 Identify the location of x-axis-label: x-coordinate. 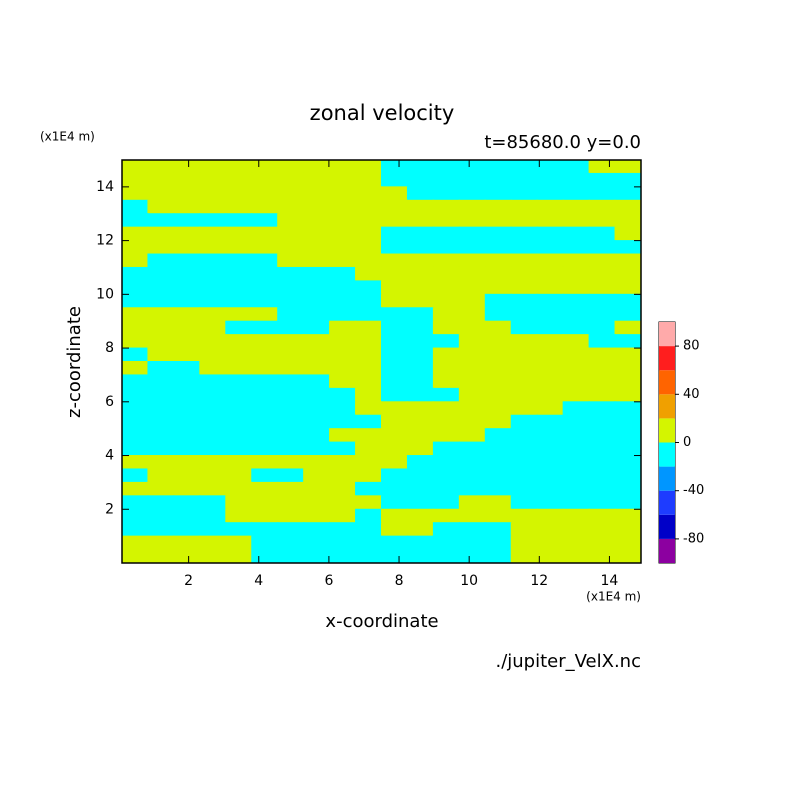
(381, 621).